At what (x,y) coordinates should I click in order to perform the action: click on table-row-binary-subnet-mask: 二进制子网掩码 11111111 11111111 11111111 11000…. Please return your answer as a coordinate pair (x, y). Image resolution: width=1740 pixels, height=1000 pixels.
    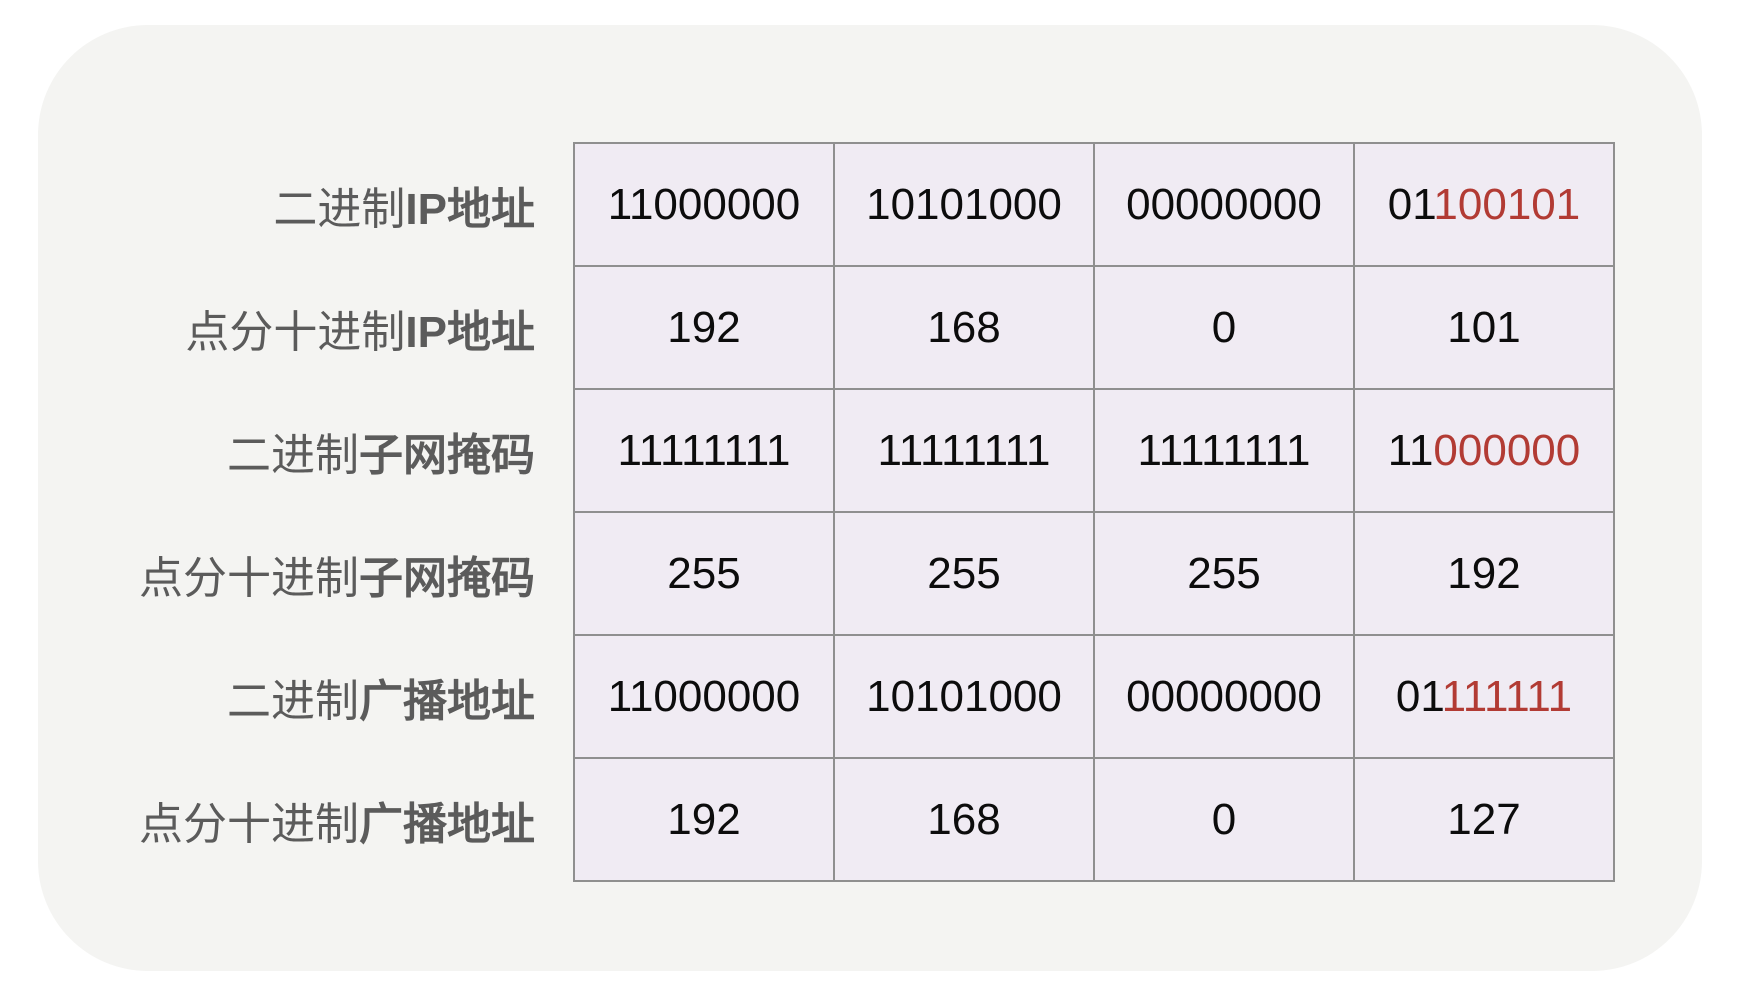
    Looking at the image, I should click on (871, 450).